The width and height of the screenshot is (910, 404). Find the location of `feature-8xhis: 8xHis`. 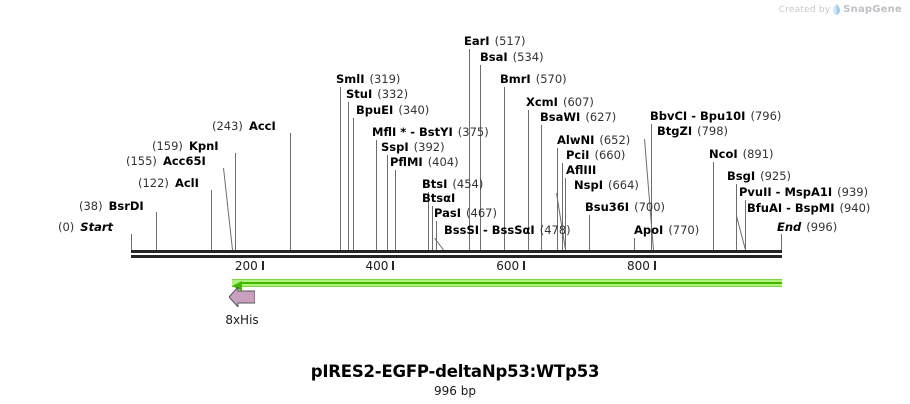

feature-8xhis: 8xHis is located at coordinates (242, 308).